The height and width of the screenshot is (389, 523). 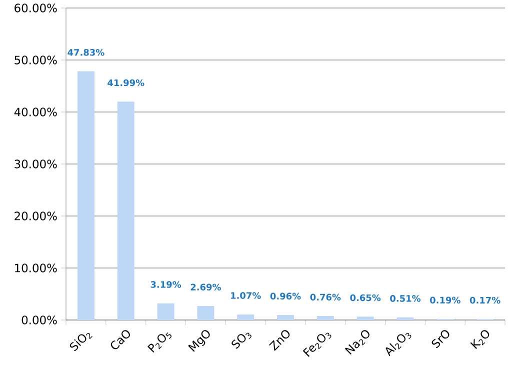 What do you see at coordinates (35, 216) in the screenshot?
I see `y-tick-label: 20.00%` at bounding box center [35, 216].